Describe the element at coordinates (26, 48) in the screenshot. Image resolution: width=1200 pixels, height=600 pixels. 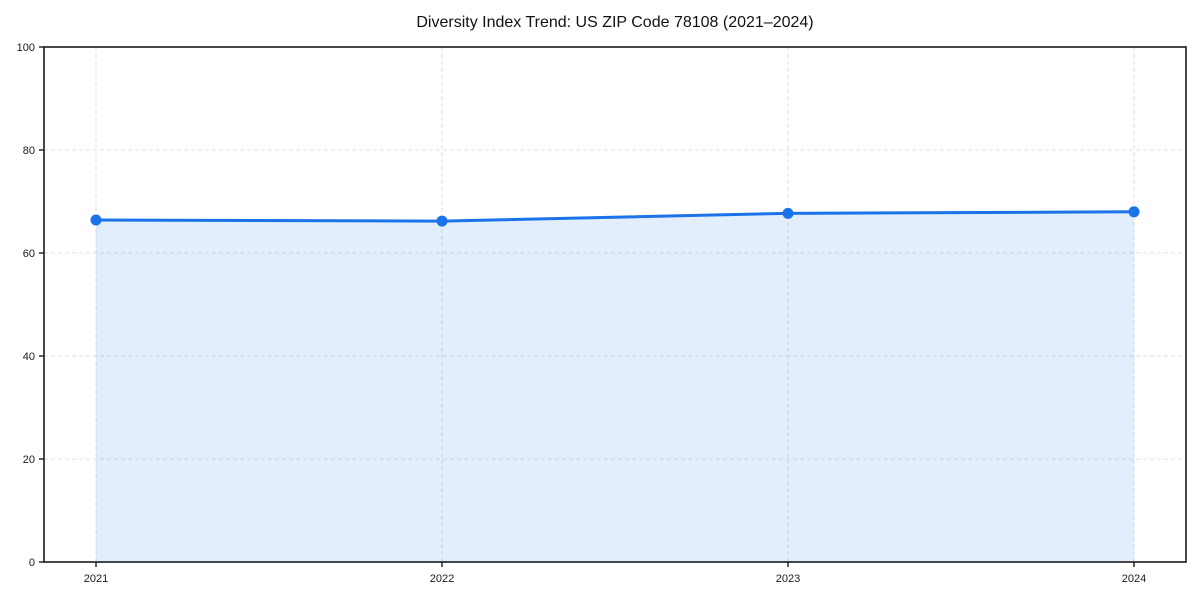
I see `y-tick-label: 100` at that location.